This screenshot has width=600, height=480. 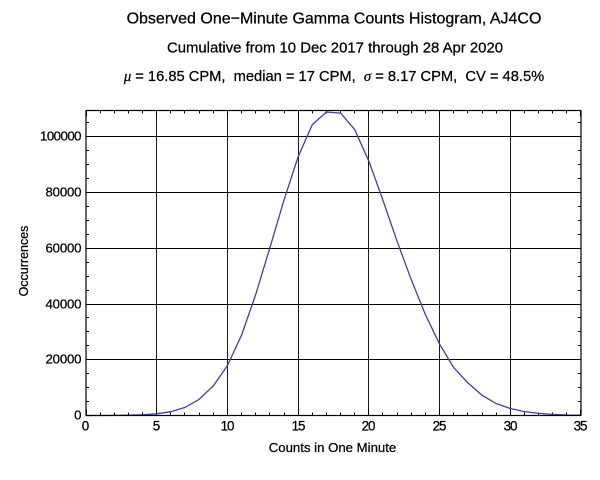 I want to click on svg-text: 15, so click(x=299, y=426).